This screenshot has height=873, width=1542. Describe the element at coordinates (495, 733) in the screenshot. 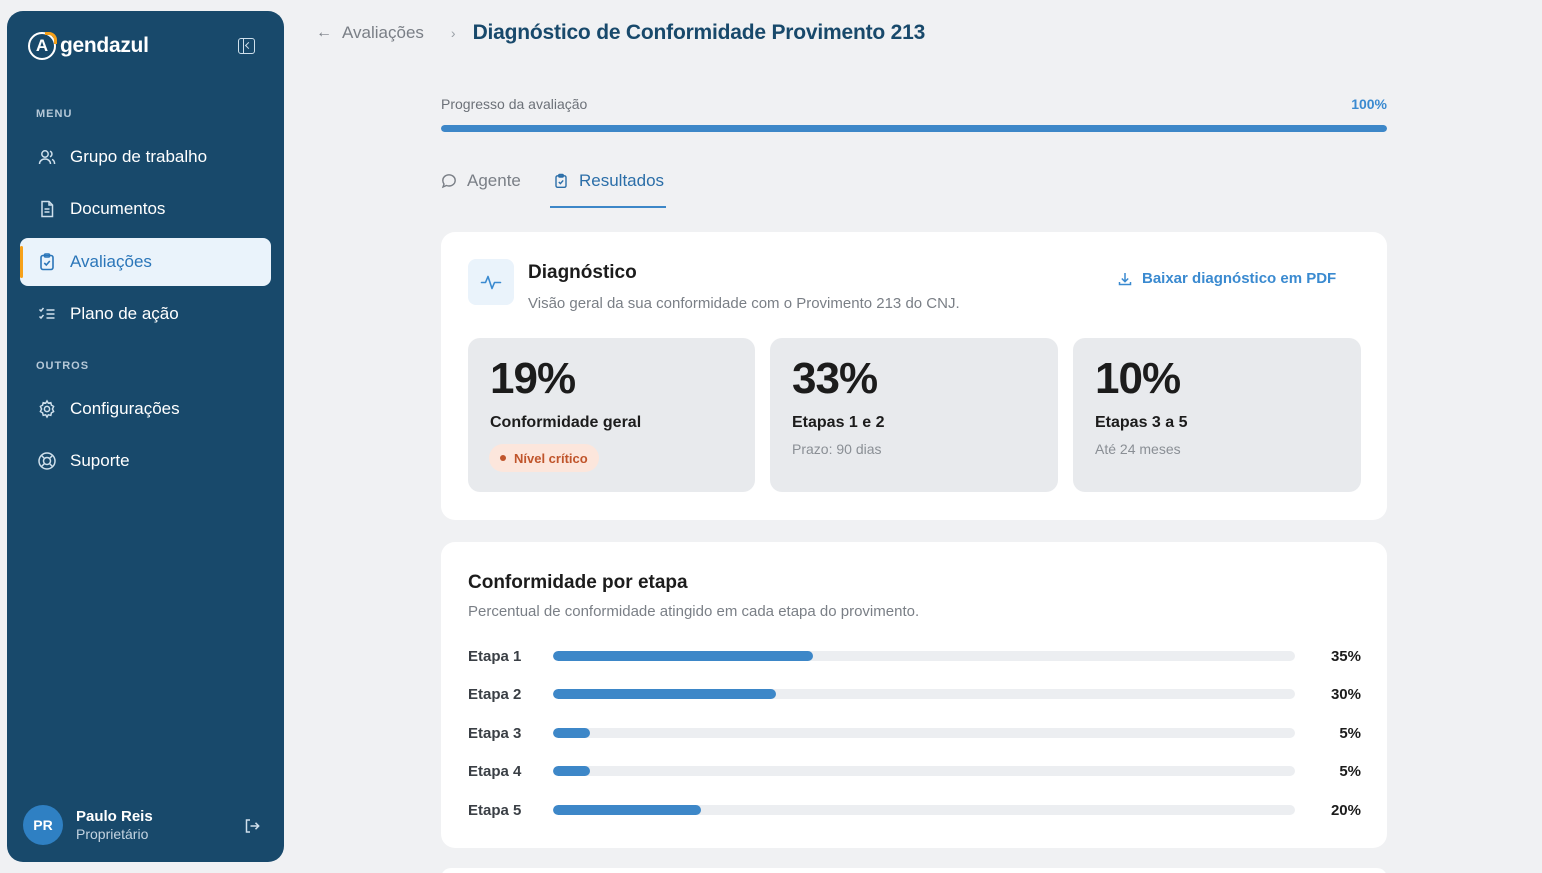

I see `etapa-name: Etapa 3` at that location.